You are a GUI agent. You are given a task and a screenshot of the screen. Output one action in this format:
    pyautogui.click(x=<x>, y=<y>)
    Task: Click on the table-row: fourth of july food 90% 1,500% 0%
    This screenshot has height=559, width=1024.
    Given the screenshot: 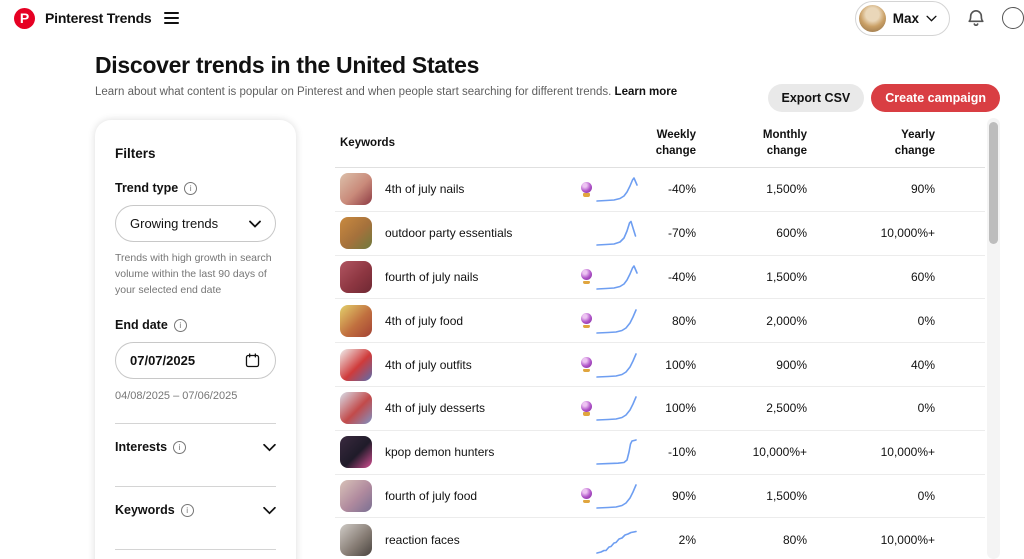 What is the action you would take?
    pyautogui.click(x=660, y=497)
    